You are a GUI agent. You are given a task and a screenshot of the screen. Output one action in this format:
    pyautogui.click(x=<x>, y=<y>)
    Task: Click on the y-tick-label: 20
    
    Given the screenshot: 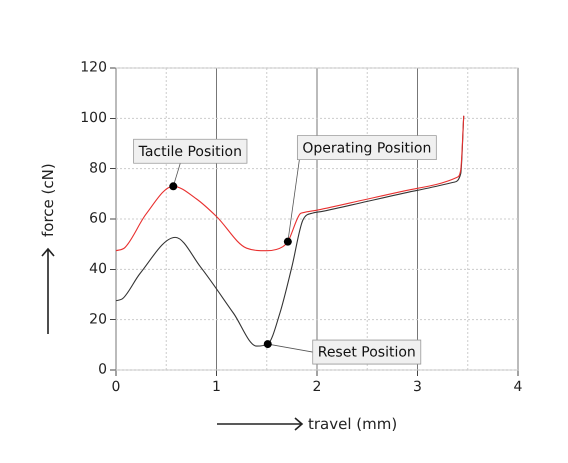 What is the action you would take?
    pyautogui.click(x=98, y=319)
    